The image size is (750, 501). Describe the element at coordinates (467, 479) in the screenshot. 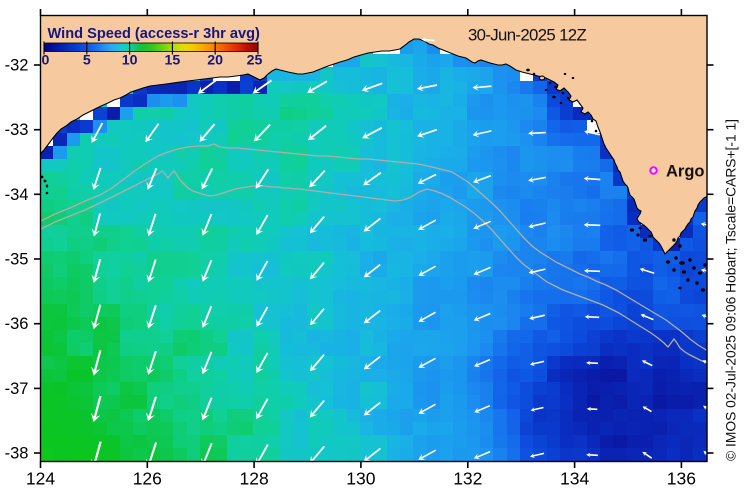

I see `svg-text: 132` at that location.